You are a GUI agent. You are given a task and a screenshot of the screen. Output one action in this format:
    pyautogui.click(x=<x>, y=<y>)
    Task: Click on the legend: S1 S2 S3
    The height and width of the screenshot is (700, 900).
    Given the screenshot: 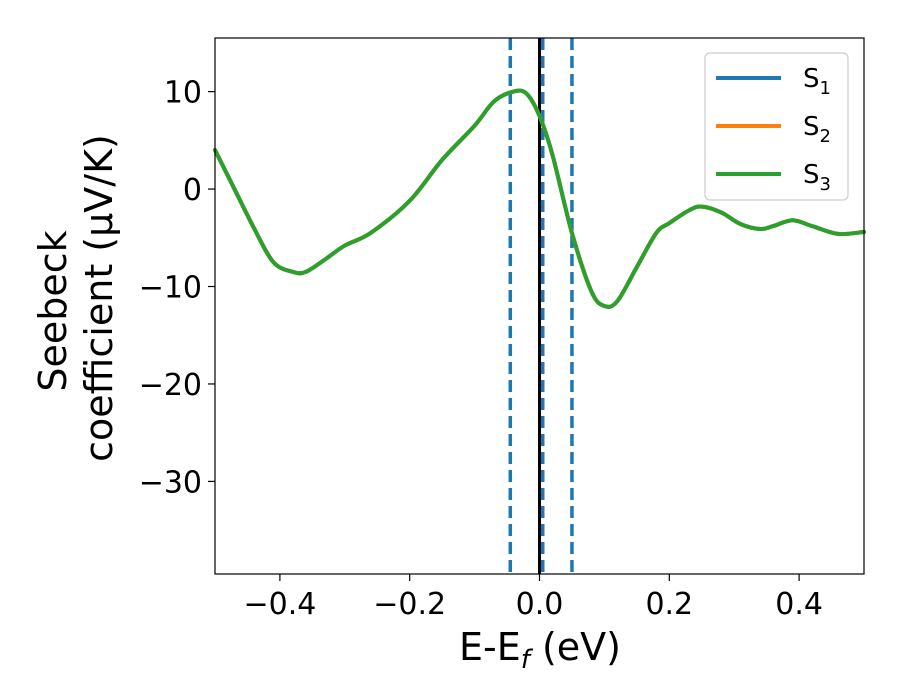 What is the action you would take?
    pyautogui.click(x=776, y=126)
    